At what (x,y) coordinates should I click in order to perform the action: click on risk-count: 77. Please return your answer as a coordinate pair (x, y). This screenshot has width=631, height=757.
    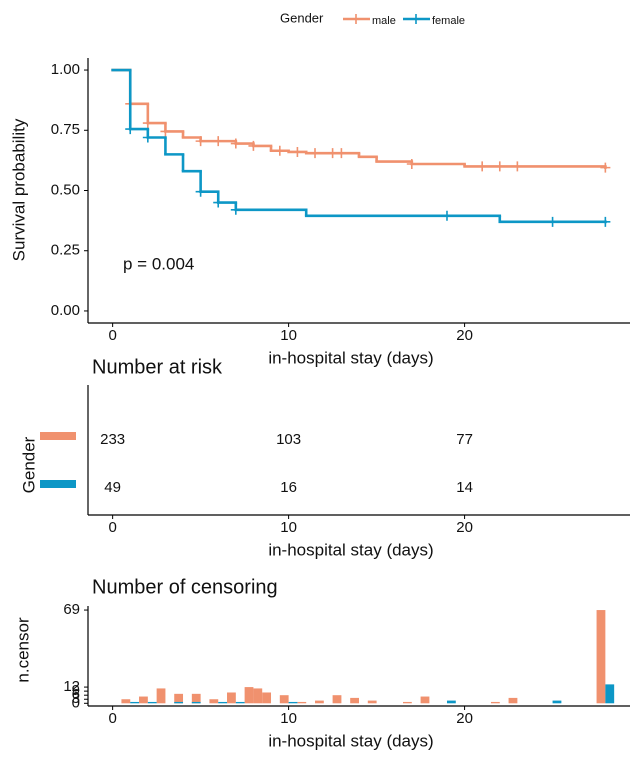
    Looking at the image, I should click on (464, 439).